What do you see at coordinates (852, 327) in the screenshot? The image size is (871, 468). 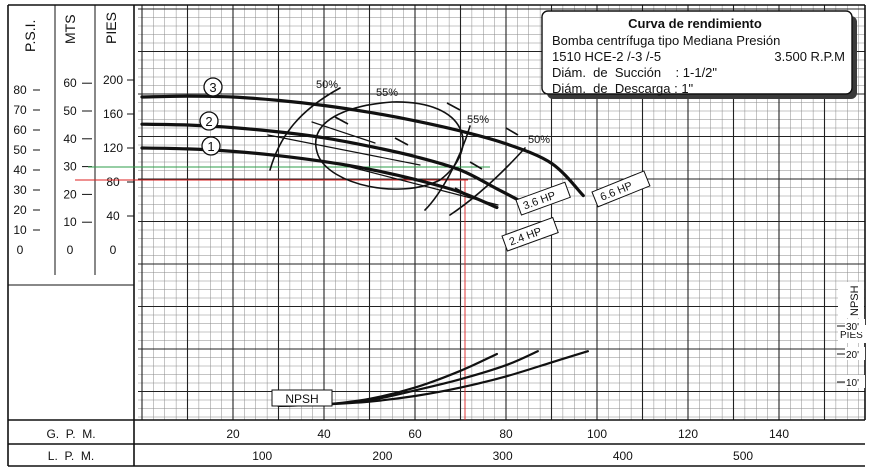 I see `npsh-tick-label: 30'` at bounding box center [852, 327].